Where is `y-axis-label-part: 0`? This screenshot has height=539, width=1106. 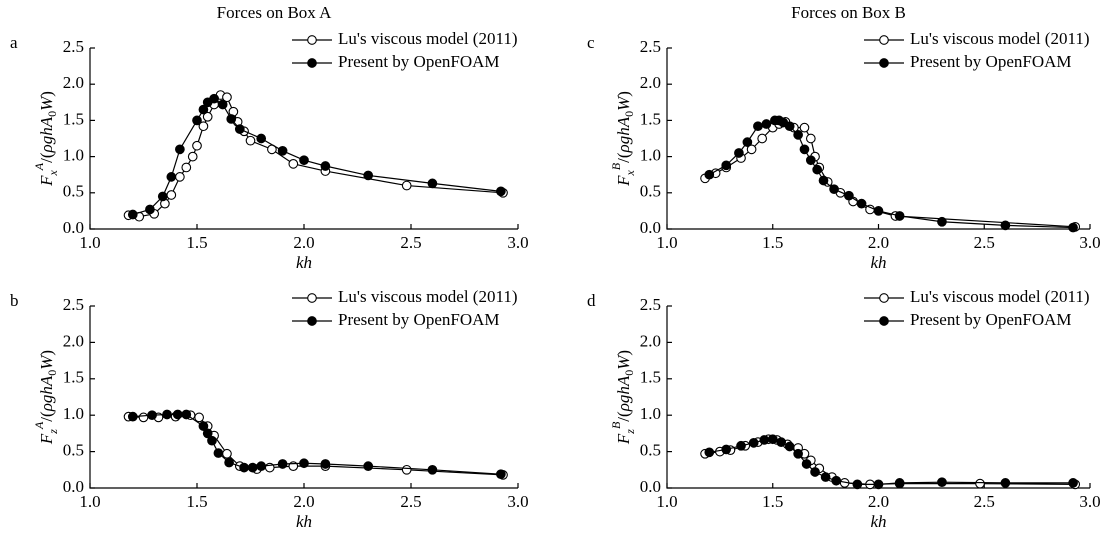 y-axis-label-part: 0 is located at coordinates (629, 373).